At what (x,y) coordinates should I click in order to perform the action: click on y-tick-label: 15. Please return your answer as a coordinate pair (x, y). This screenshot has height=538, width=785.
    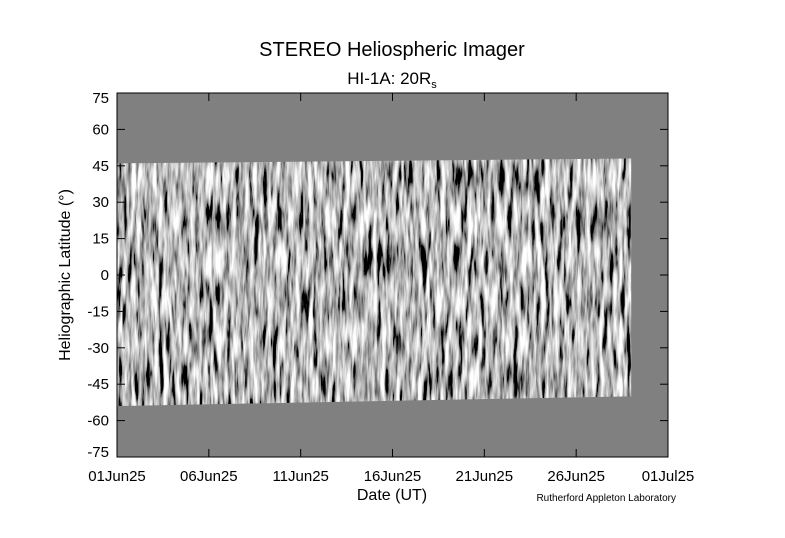
    Looking at the image, I should click on (100, 239).